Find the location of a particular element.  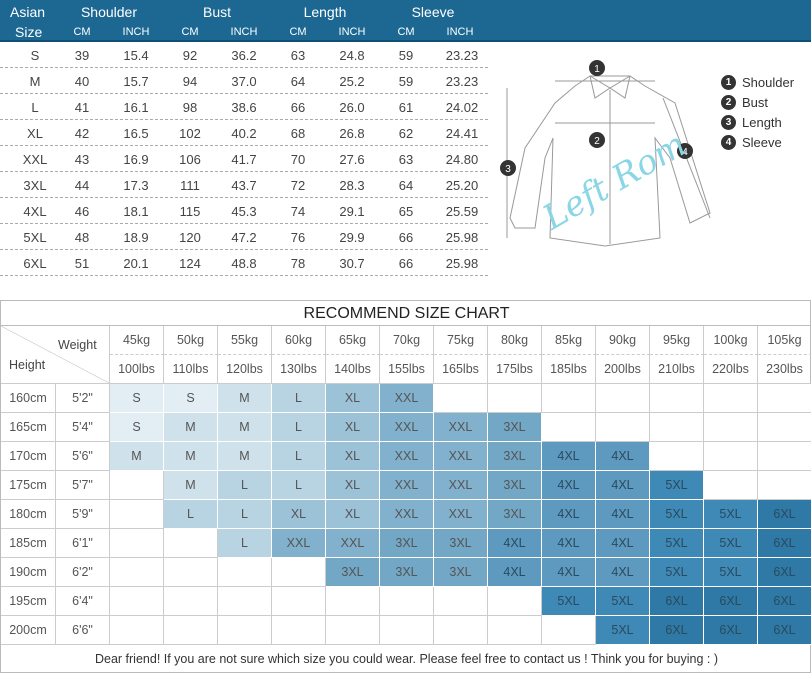

header-length: Length is located at coordinates (325, 12).